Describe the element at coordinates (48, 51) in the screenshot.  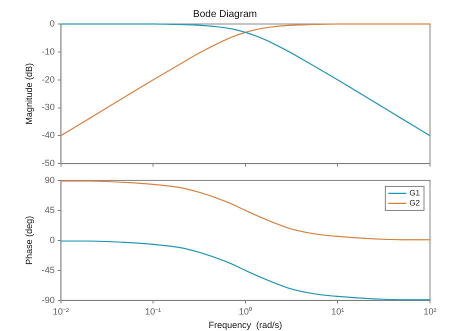
I see `y-tick-label: -10` at that location.